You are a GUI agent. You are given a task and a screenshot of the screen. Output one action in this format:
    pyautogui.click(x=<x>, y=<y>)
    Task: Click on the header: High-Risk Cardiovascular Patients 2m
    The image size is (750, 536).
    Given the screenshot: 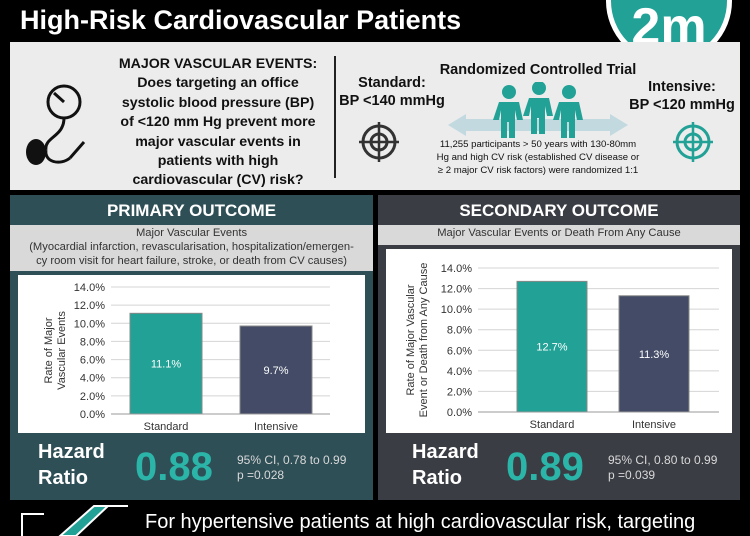 What is the action you would take?
    pyautogui.click(x=375, y=32)
    